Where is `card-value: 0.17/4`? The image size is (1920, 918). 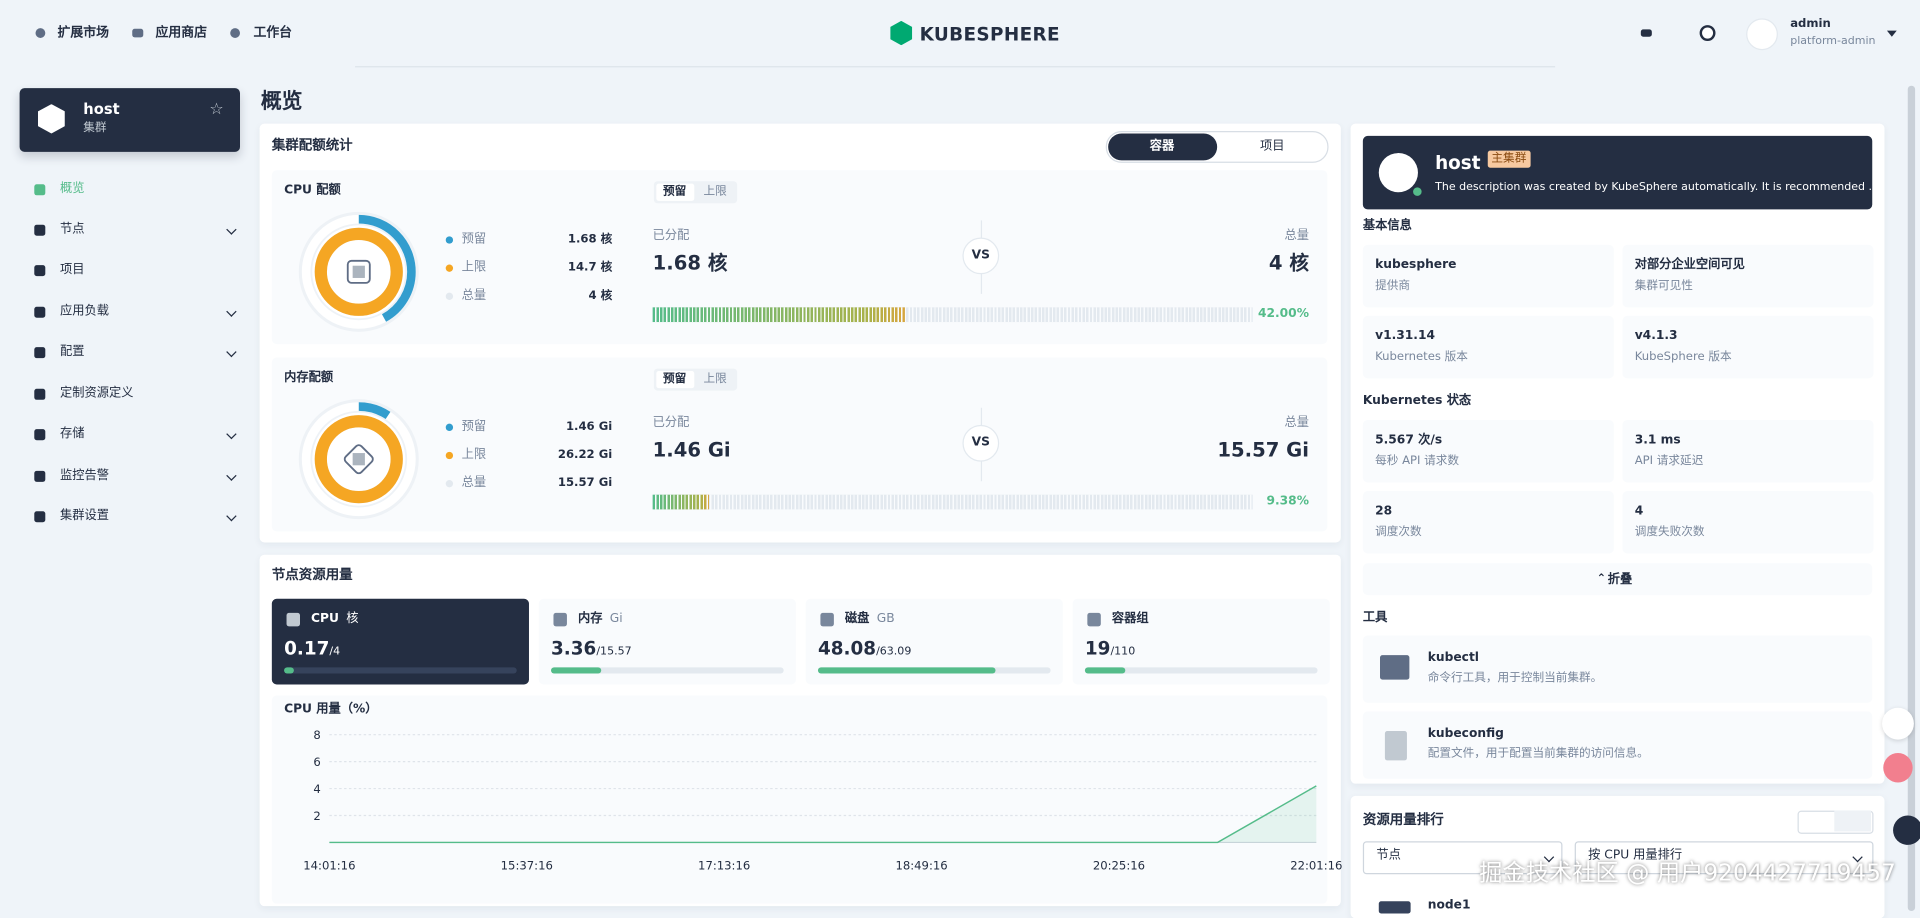 card-value: 0.17/4 is located at coordinates (312, 650).